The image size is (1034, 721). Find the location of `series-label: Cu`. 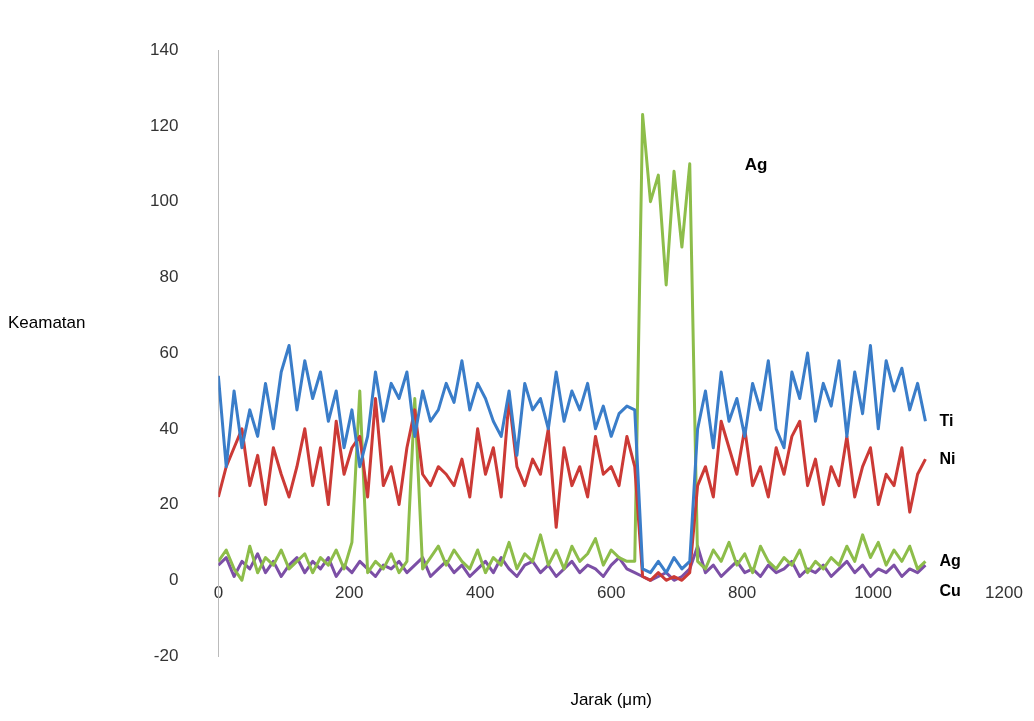

series-label: Cu is located at coordinates (950, 590).